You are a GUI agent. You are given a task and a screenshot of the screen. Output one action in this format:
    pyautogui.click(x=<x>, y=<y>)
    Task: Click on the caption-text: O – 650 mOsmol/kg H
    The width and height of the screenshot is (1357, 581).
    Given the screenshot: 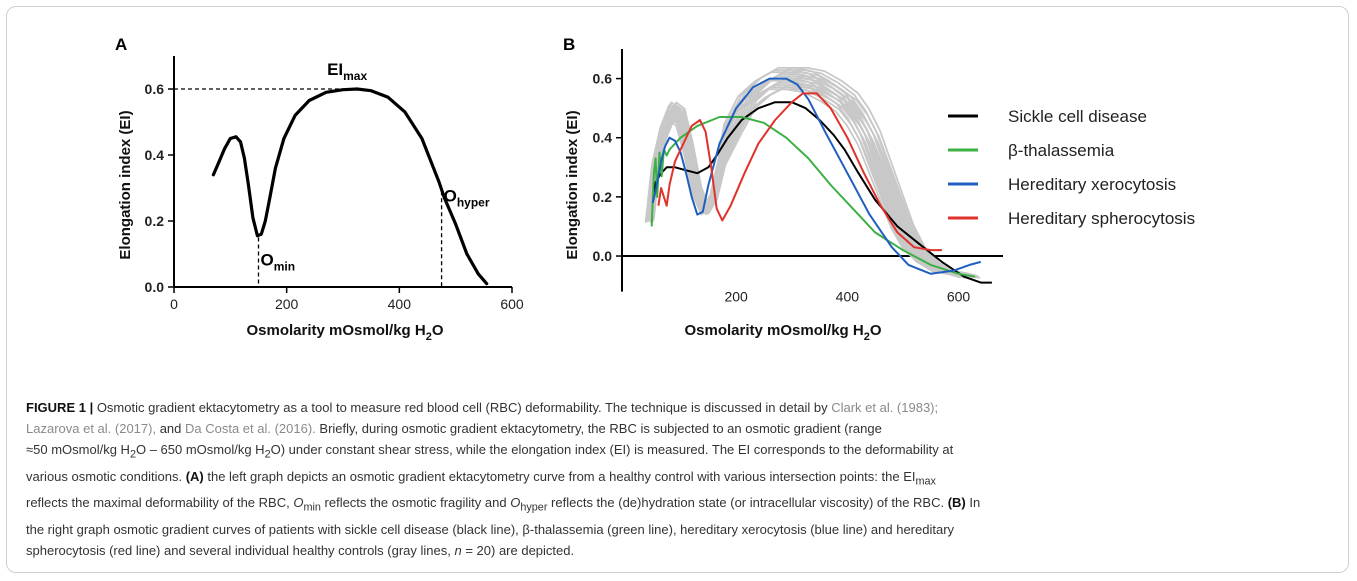 What is the action you would take?
    pyautogui.click(x=200, y=449)
    